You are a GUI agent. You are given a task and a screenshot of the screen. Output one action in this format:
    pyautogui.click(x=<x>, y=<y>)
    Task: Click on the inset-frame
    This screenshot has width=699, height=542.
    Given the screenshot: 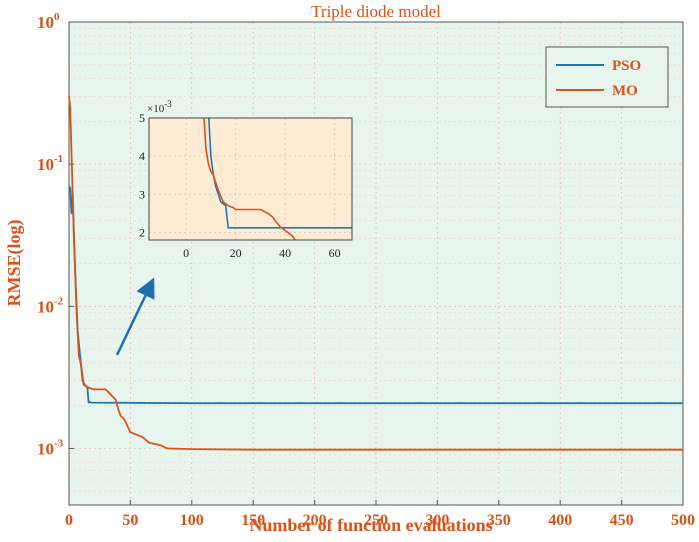 What is the action you would take?
    pyautogui.click(x=250, y=179)
    